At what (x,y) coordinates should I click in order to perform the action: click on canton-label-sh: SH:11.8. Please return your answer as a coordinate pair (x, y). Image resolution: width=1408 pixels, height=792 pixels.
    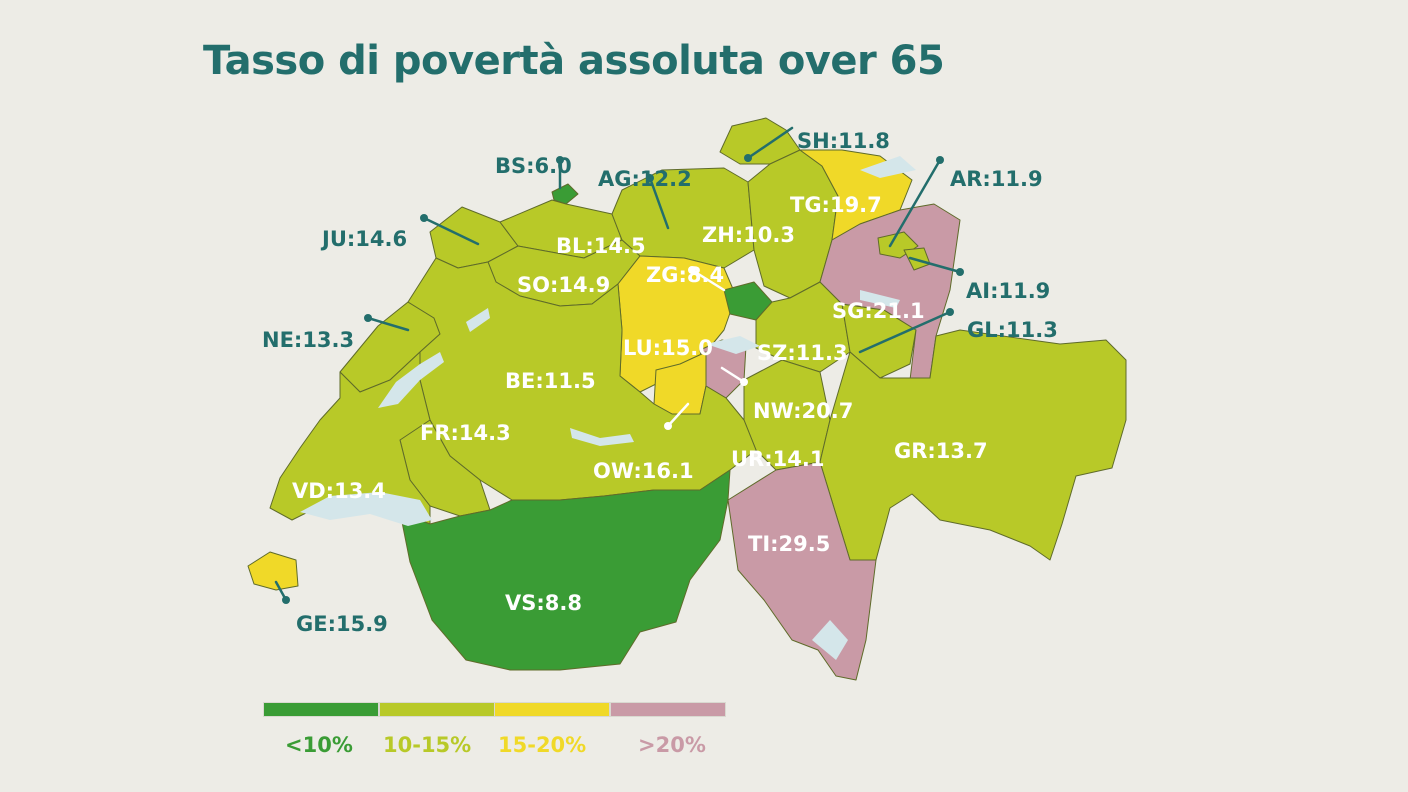
    Looking at the image, I should click on (843, 141).